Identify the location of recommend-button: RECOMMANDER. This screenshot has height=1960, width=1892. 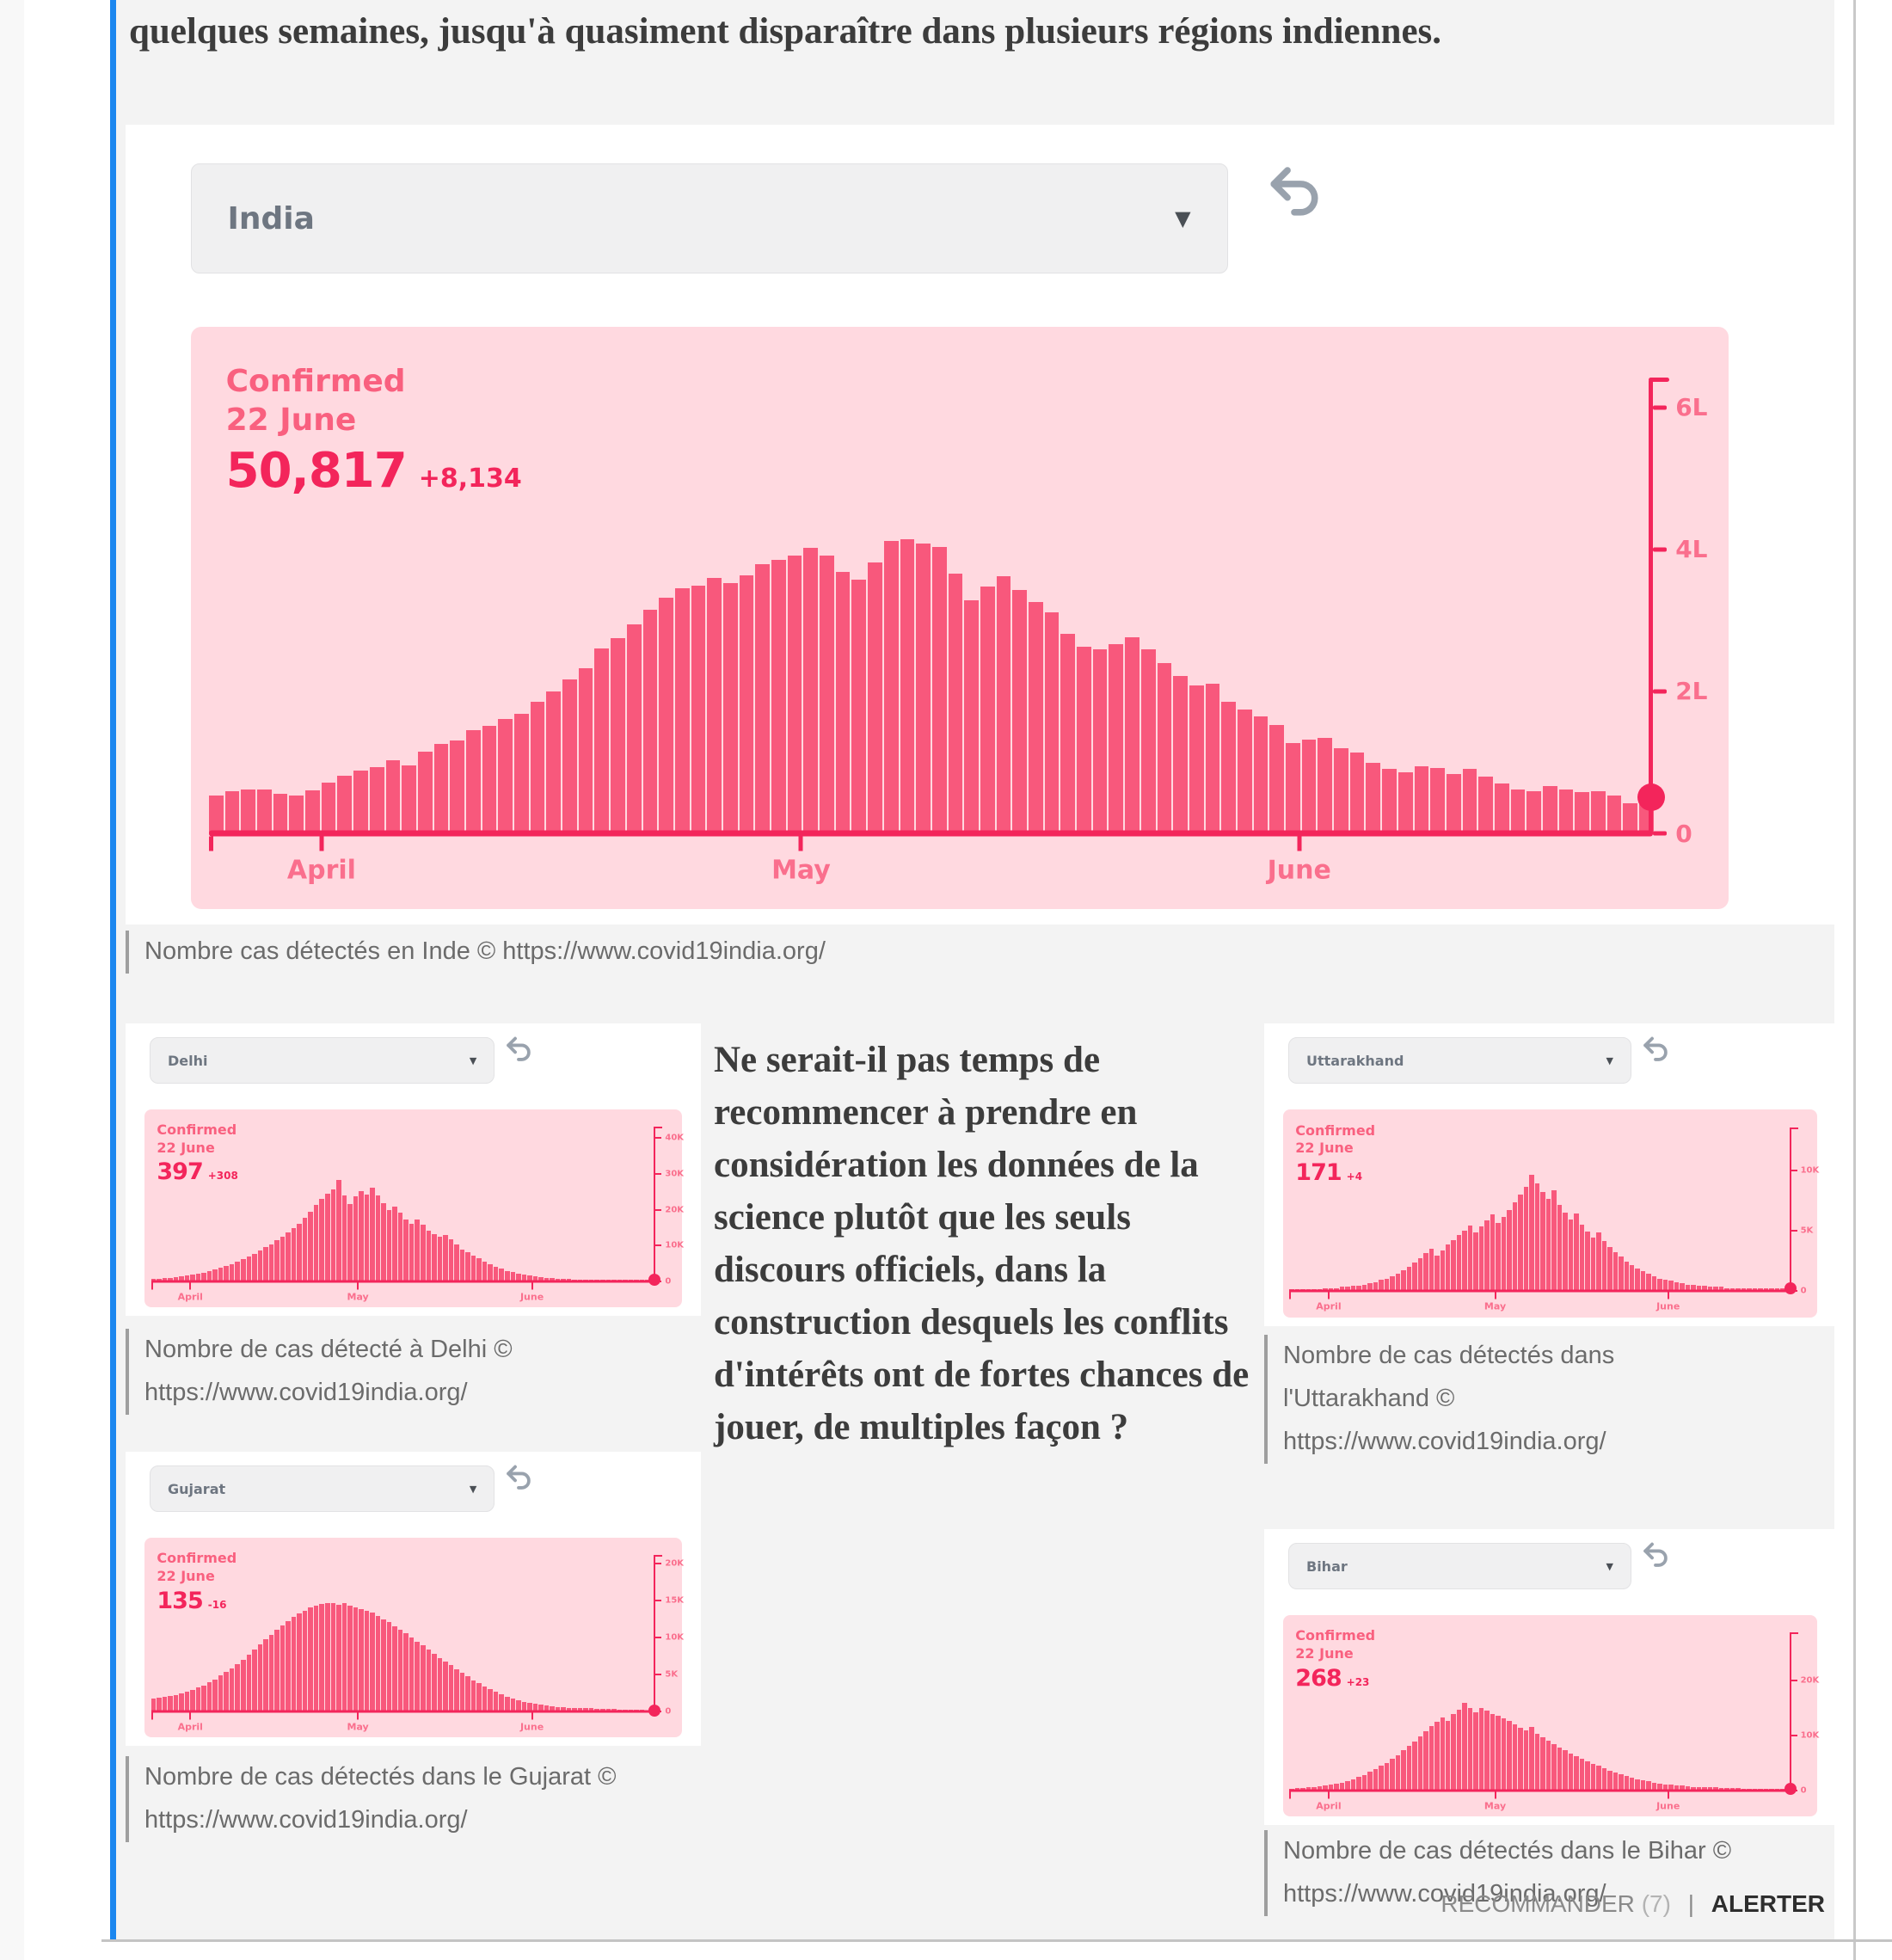
(1537, 1903).